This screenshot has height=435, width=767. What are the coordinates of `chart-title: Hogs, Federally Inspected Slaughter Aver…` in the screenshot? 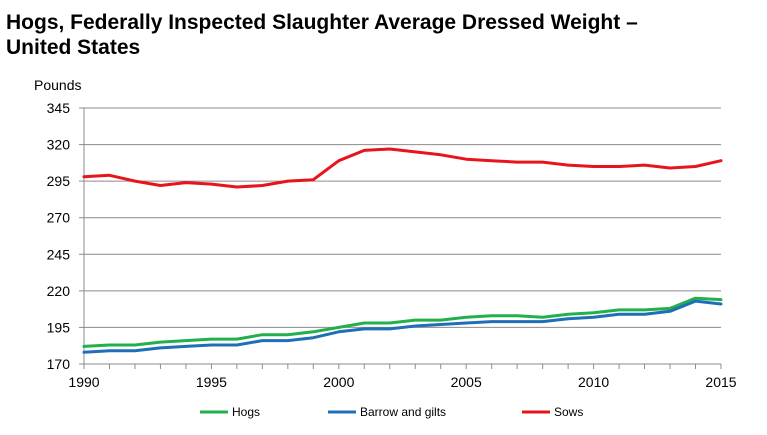 It's located at (322, 35).